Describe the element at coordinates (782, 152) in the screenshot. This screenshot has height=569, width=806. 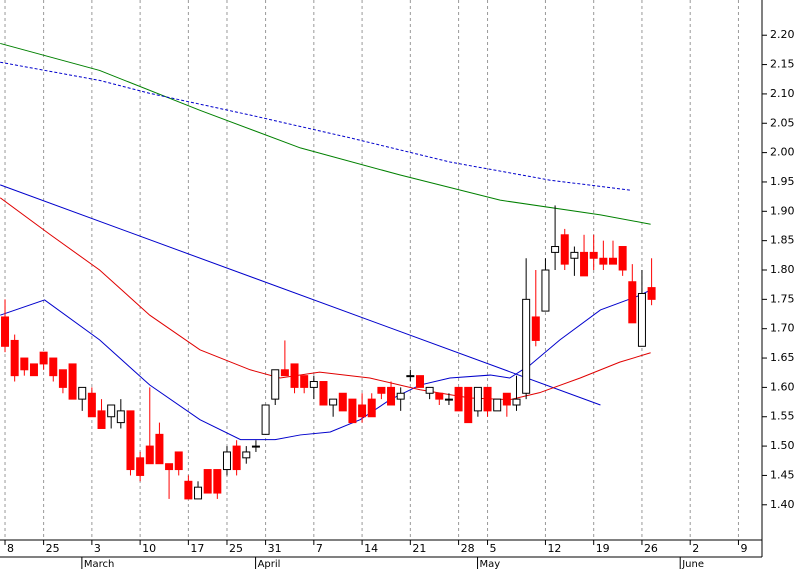
I see `y-tick-label: 2.00` at that location.